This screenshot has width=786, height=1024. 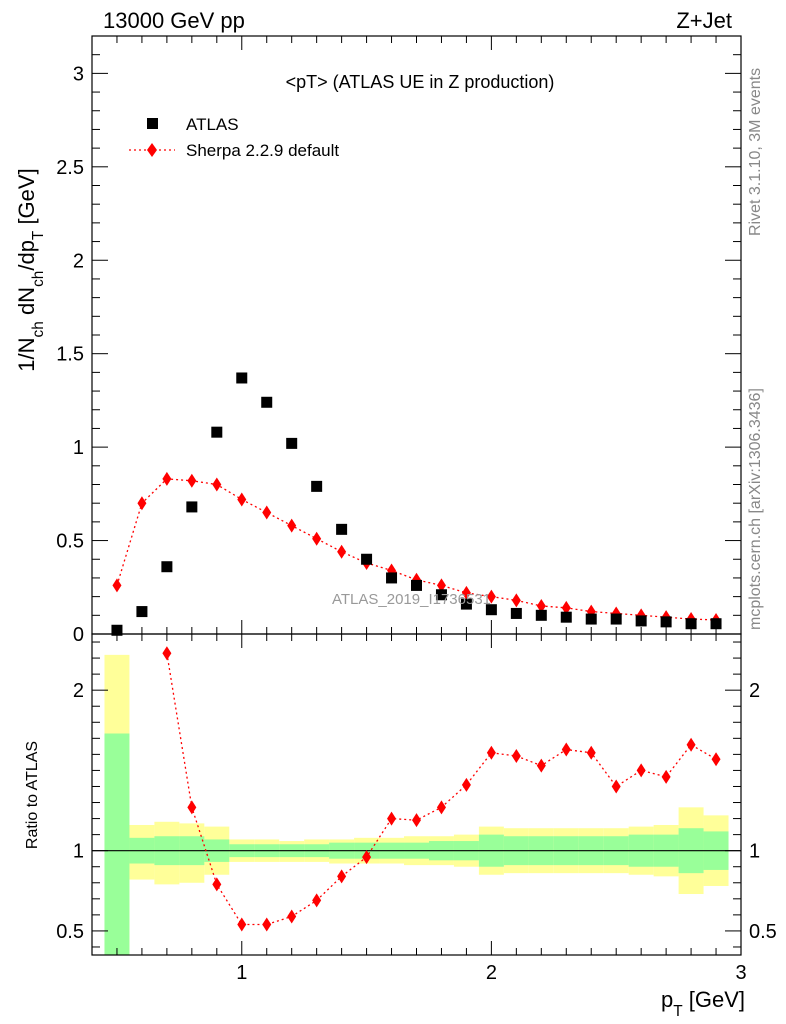 What do you see at coordinates (78, 74) in the screenshot?
I see `main-ytick-label: 3` at bounding box center [78, 74].